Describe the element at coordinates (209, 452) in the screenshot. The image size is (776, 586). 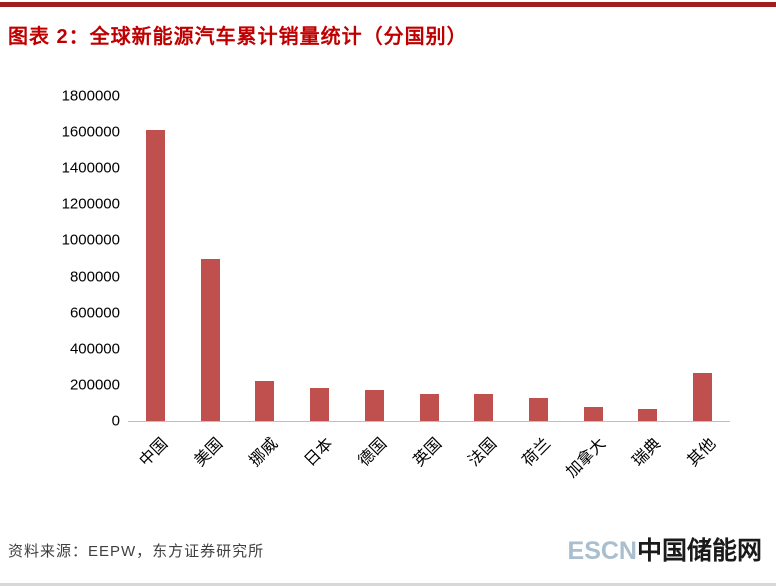
I see `x-axis-label: 美国` at that location.